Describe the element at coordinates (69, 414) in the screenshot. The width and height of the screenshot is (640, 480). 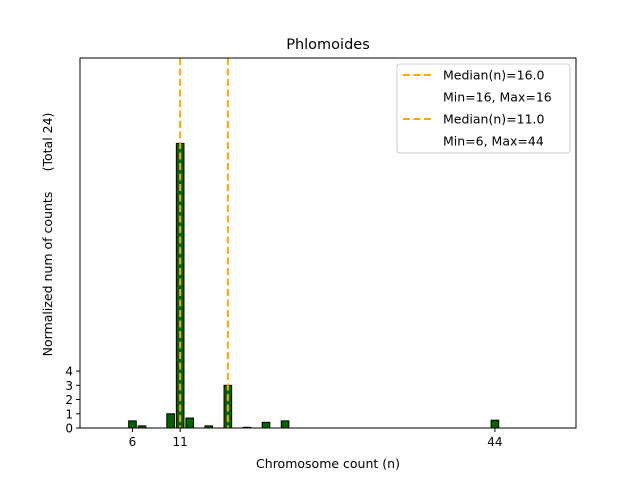
I see `y-tick-label-1: 1` at that location.